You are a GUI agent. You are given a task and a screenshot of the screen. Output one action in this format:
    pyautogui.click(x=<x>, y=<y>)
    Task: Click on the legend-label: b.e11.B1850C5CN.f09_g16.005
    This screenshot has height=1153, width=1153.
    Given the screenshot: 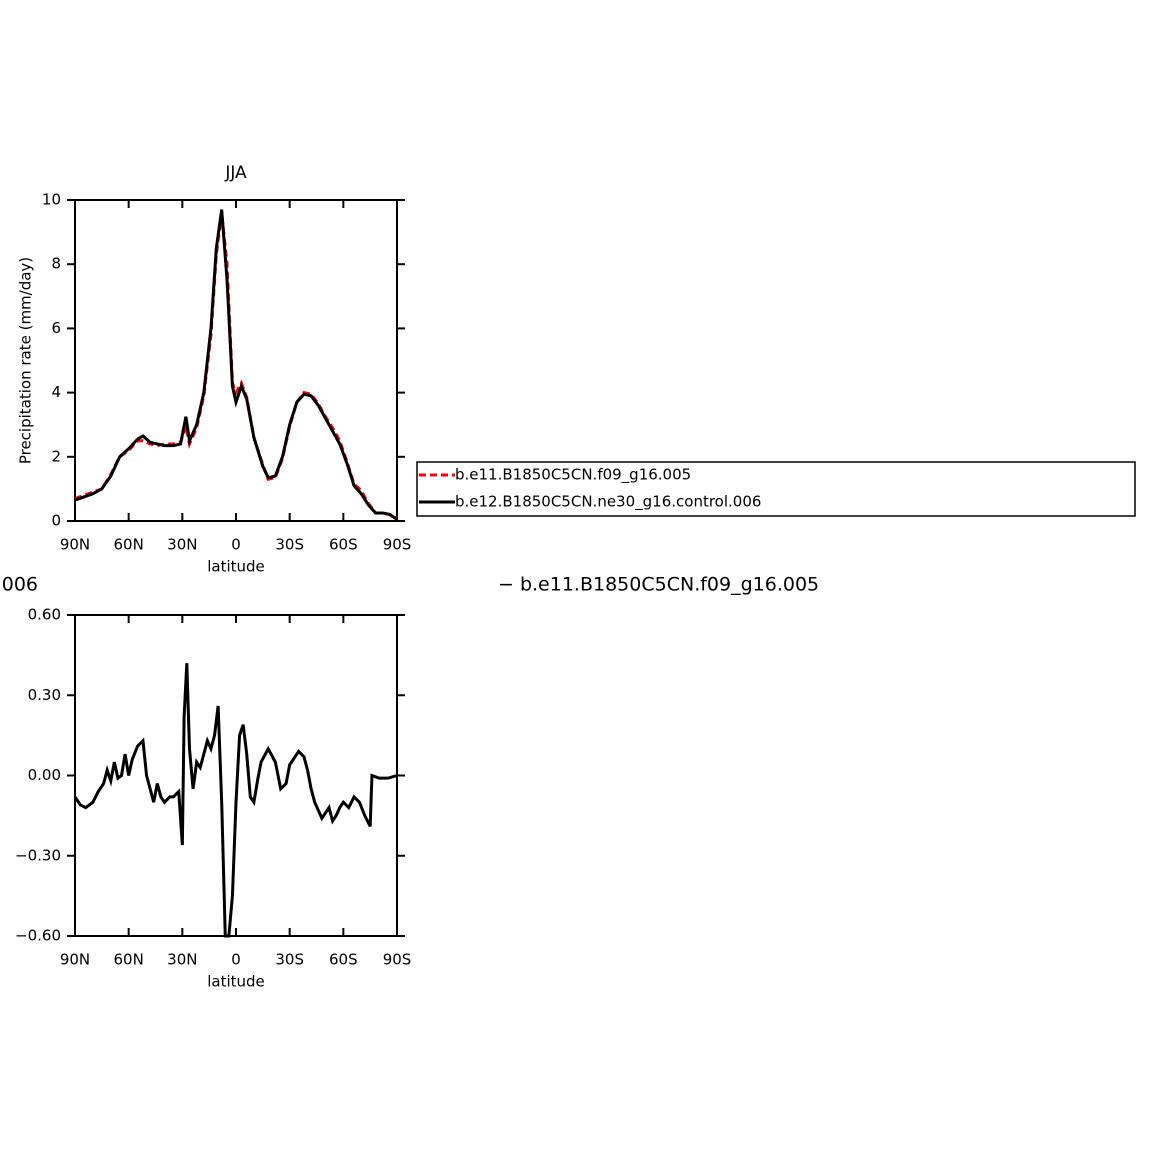 What is the action you would take?
    pyautogui.click(x=573, y=475)
    